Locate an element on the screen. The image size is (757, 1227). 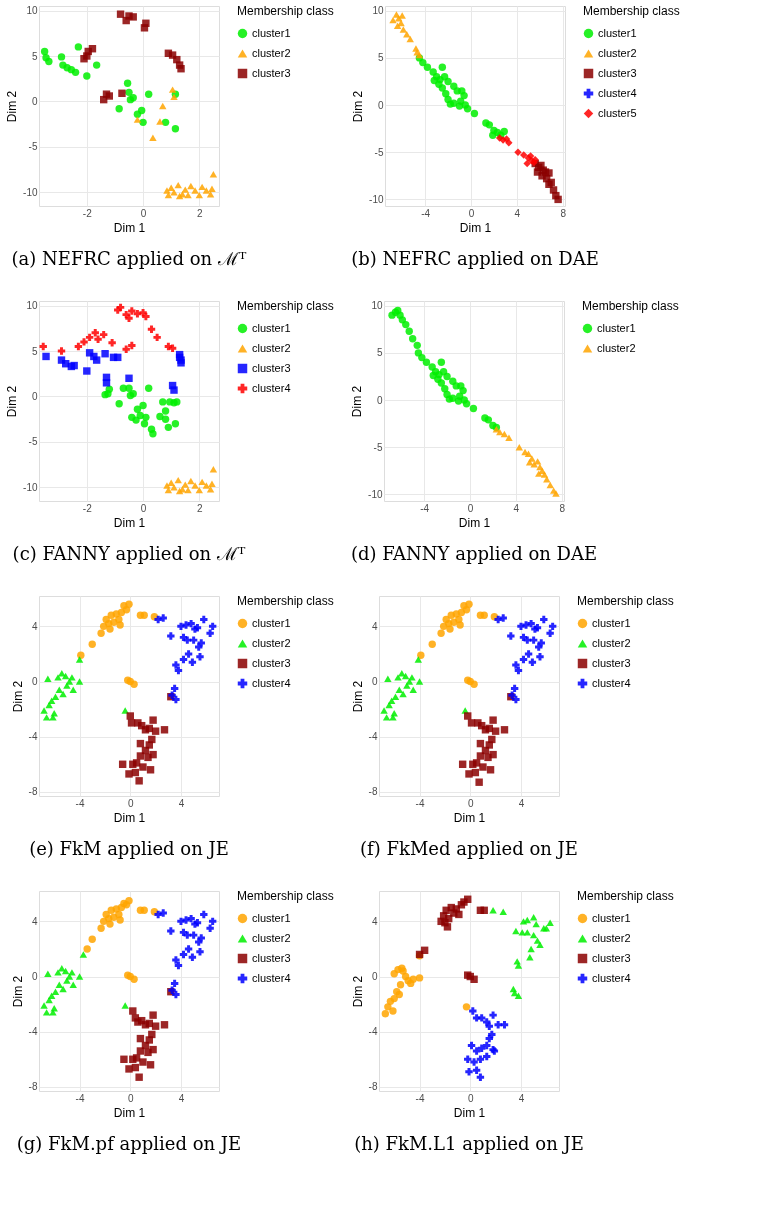
text: (a) NEFRC applied on ℳᵀ is located at coordinates (129, 258).